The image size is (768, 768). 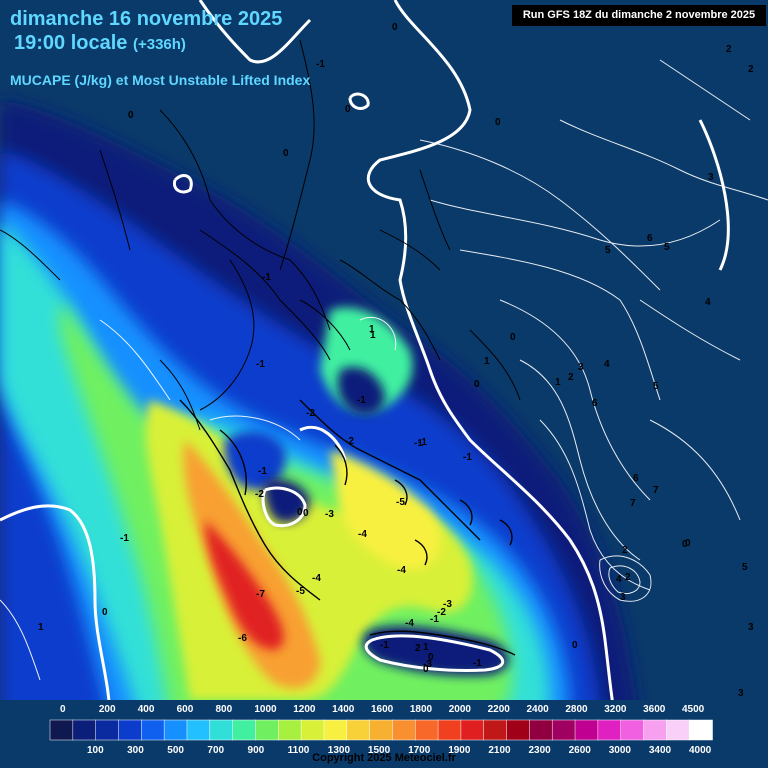 What do you see at coordinates (185, 709) in the screenshot?
I see `colorbar-top-label: 600` at bounding box center [185, 709].